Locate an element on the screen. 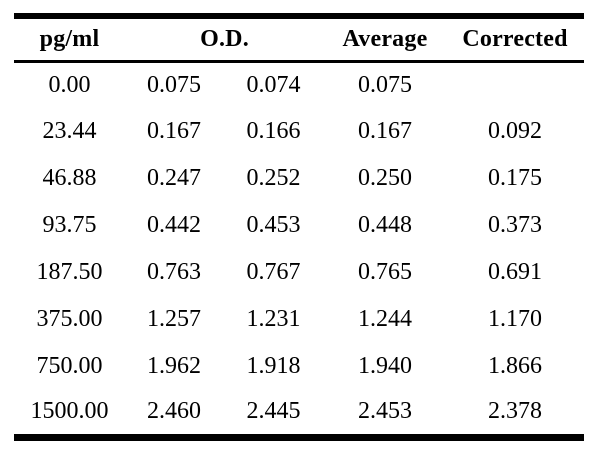  cell-corrected: 1.170 is located at coordinates (515, 319).